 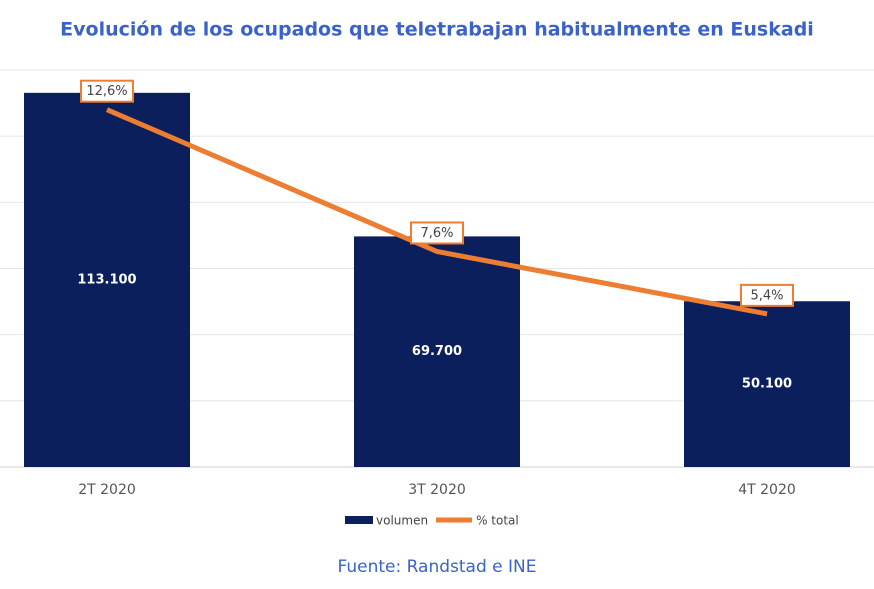 I want to click on bar-label: 69.700, so click(x=437, y=351).